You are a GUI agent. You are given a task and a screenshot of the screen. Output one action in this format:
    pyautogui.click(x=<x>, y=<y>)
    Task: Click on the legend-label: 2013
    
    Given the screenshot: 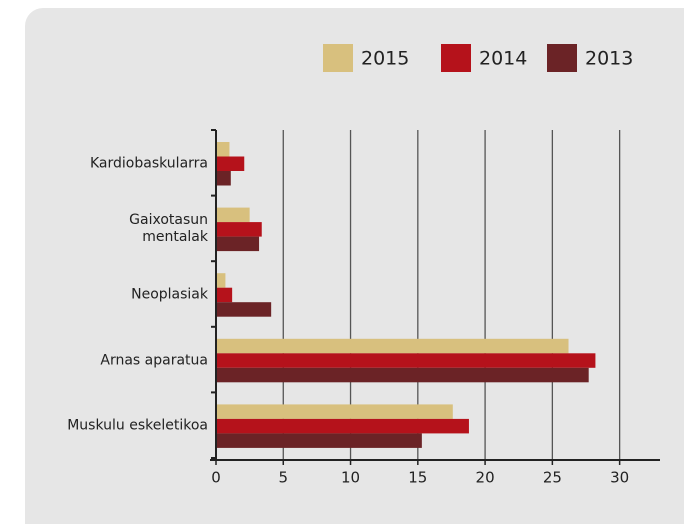 What is the action you would take?
    pyautogui.click(x=609, y=59)
    